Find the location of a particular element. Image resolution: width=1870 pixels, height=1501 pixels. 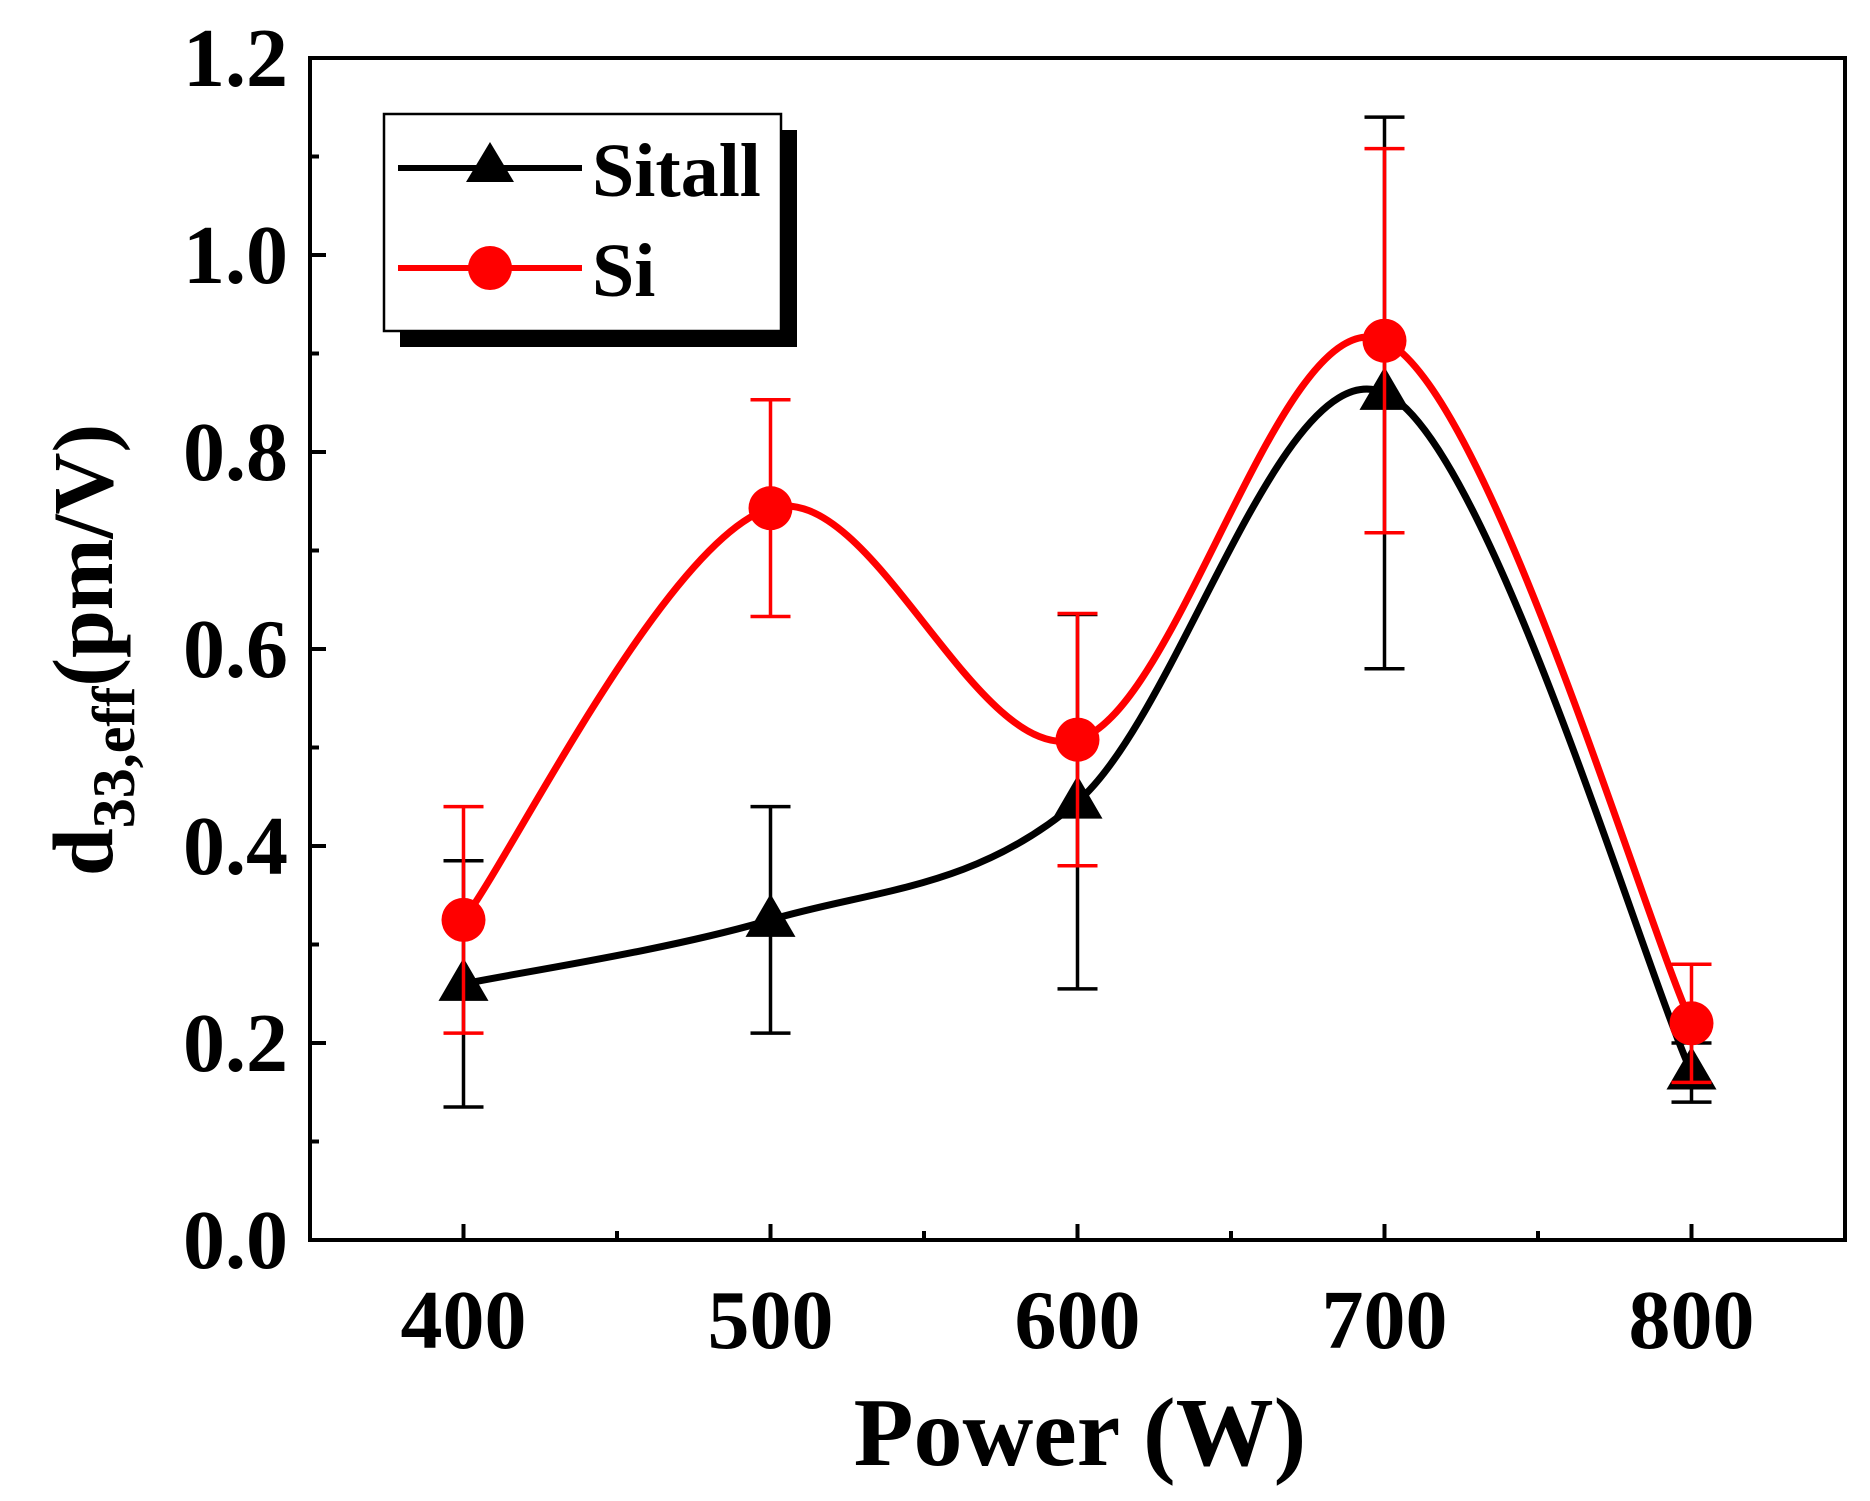

y-axis-label-main: d is located at coordinates (83, 852).